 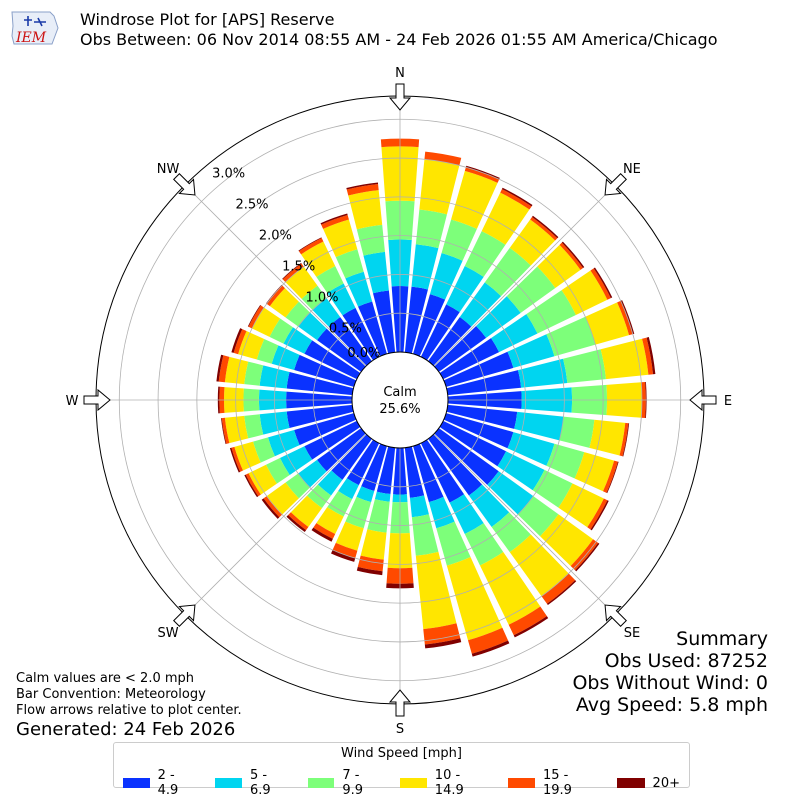 What do you see at coordinates (260, 783) in the screenshot?
I see `legend-label: 5 - 6.9` at bounding box center [260, 783].